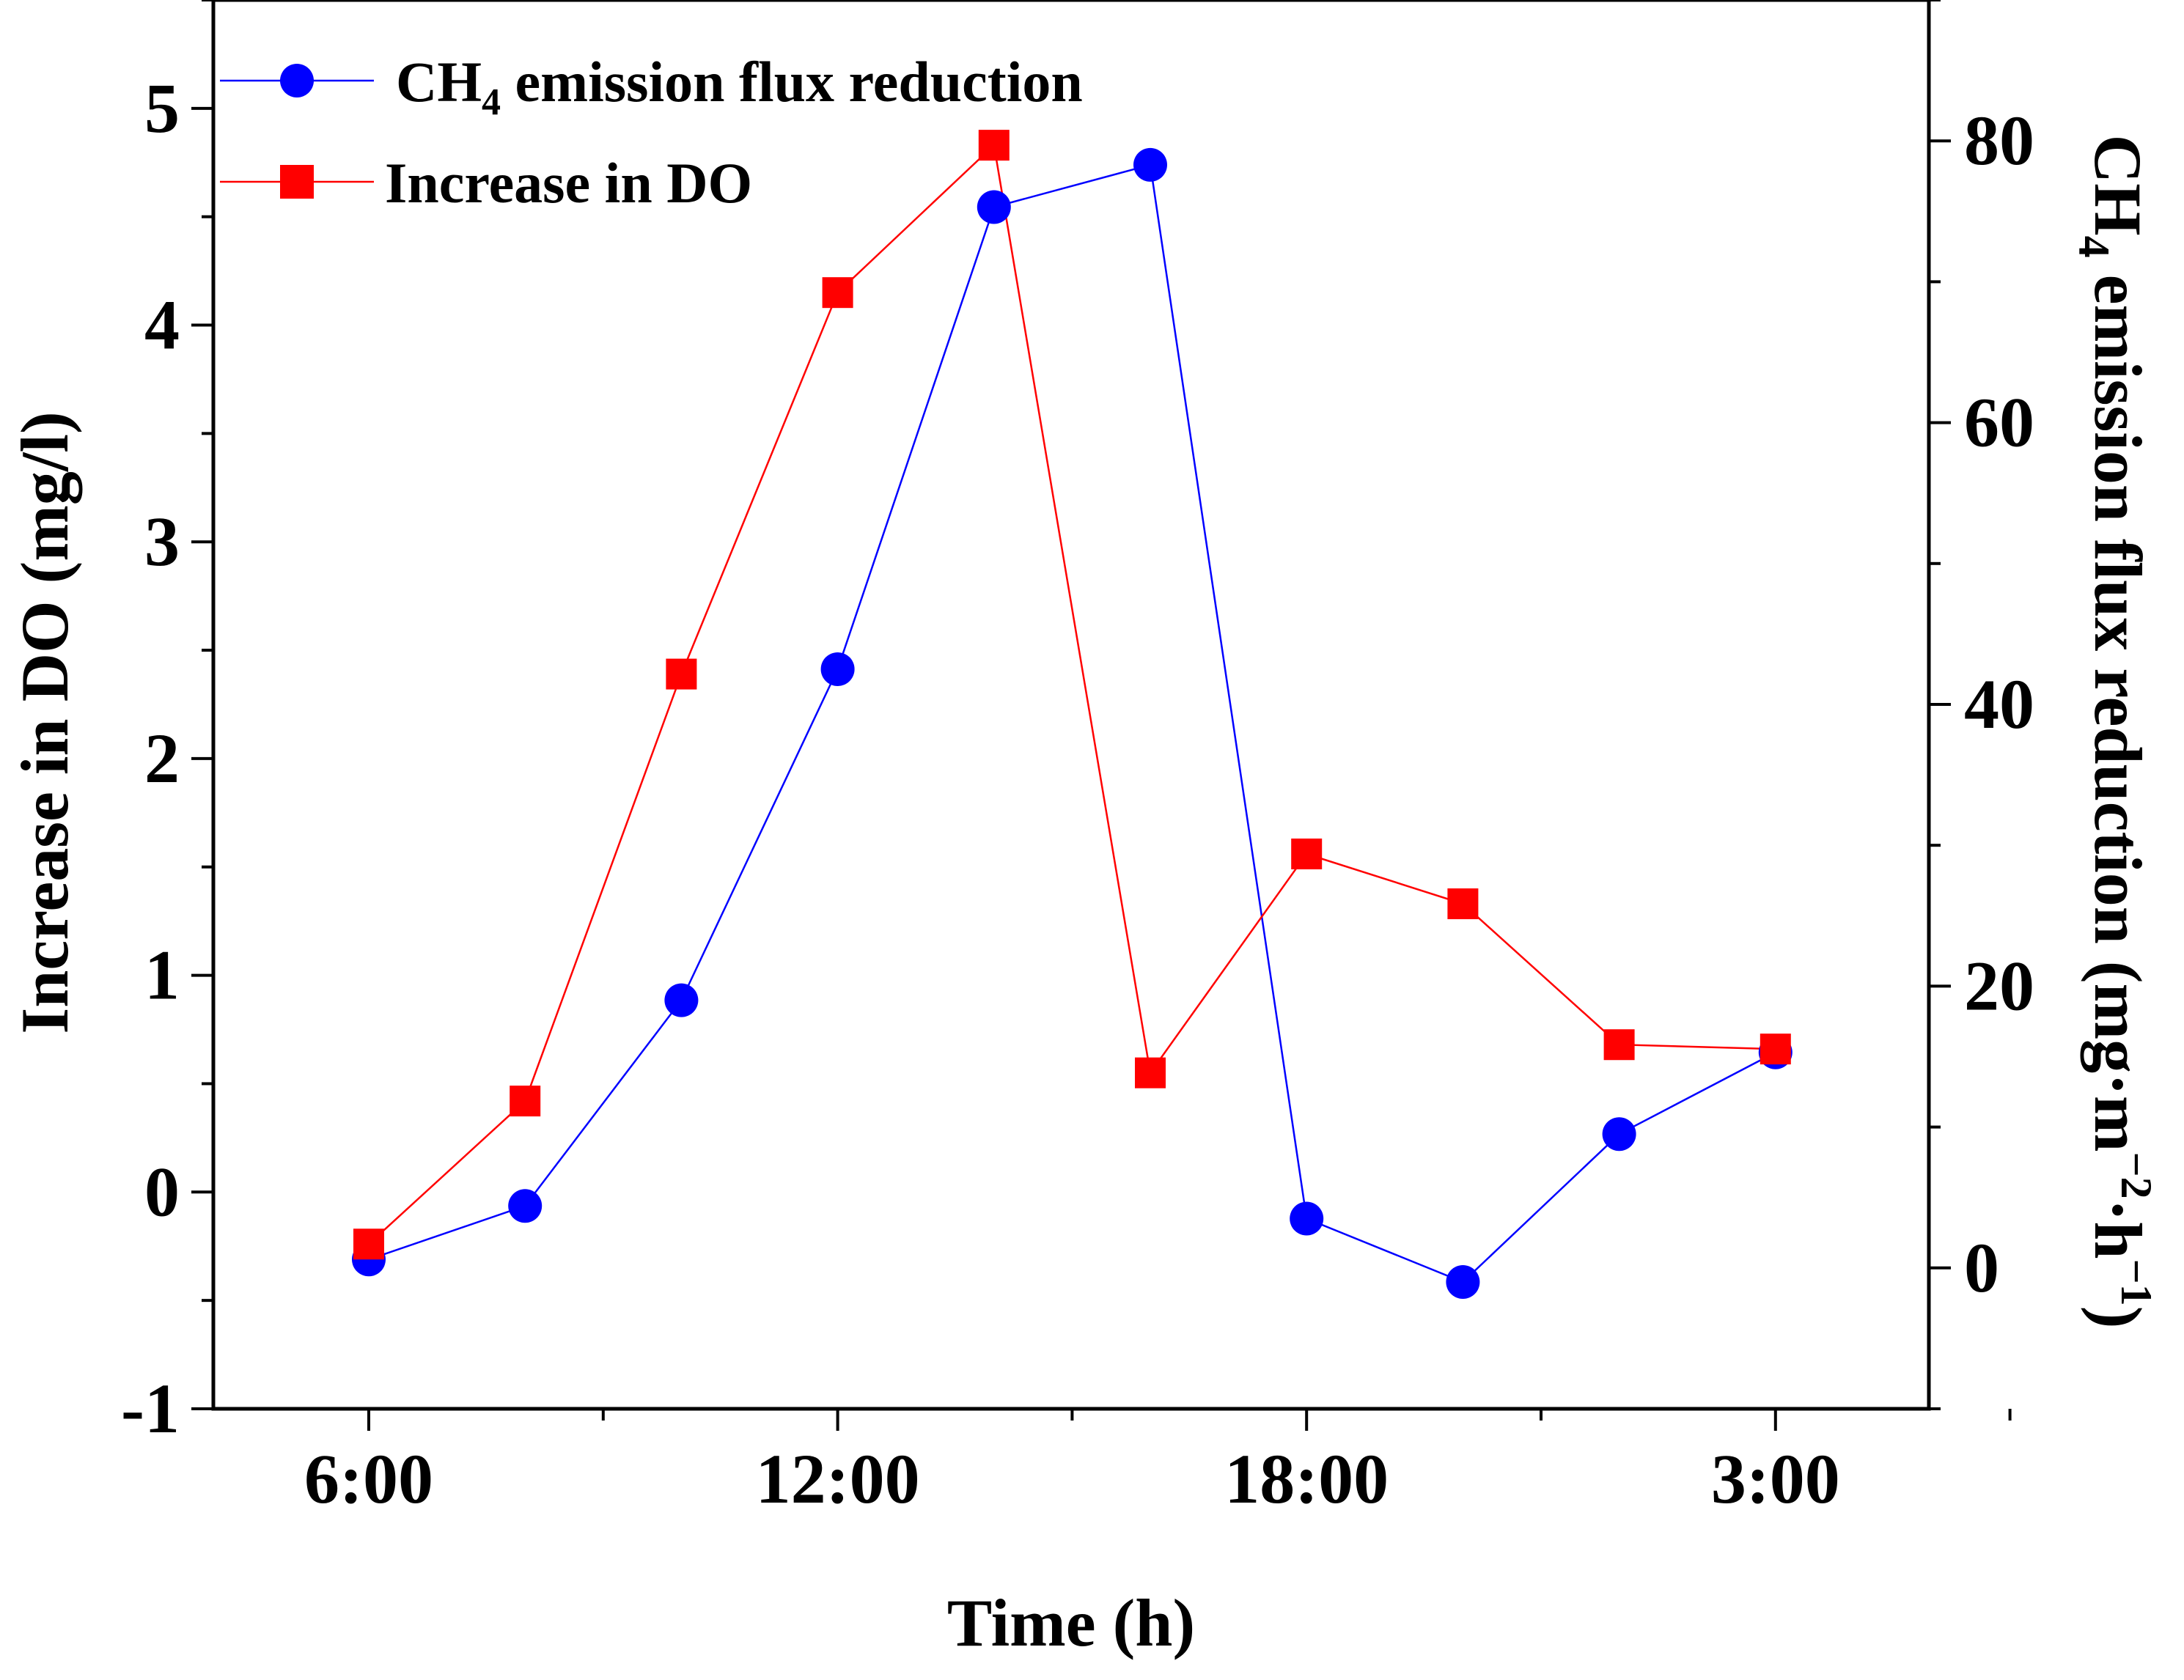 The image size is (2184, 1680). What do you see at coordinates (568, 183) in the screenshot?
I see `legend-label-do: Increase in DO` at bounding box center [568, 183].